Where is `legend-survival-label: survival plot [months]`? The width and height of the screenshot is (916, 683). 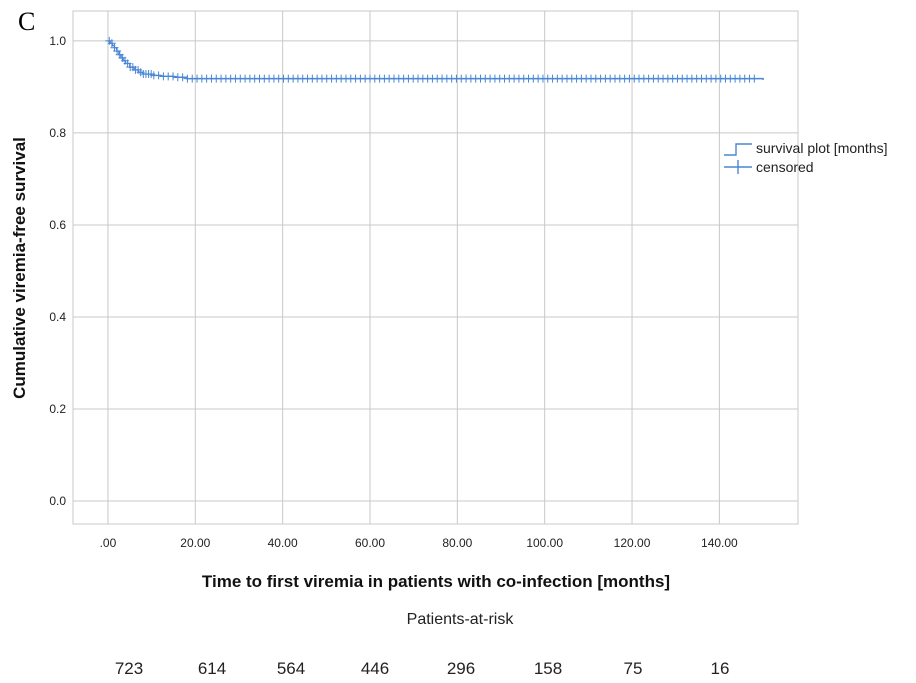 legend-survival-label: survival plot [months] is located at coordinates (822, 148).